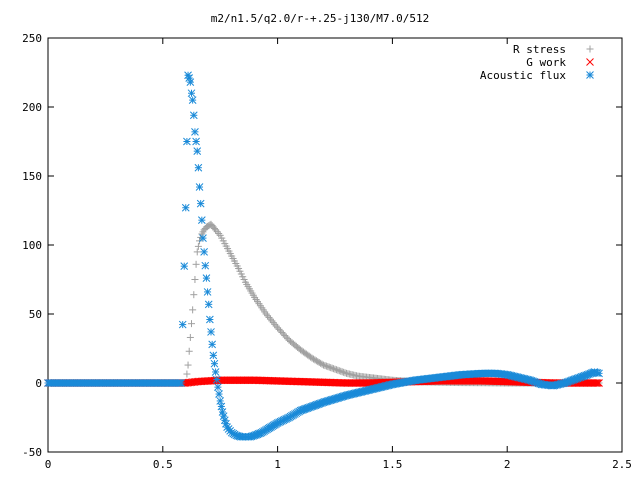 This screenshot has height=480, width=640. What do you see at coordinates (32, 107) in the screenshot?
I see `y-tick-label: 200` at bounding box center [32, 107].